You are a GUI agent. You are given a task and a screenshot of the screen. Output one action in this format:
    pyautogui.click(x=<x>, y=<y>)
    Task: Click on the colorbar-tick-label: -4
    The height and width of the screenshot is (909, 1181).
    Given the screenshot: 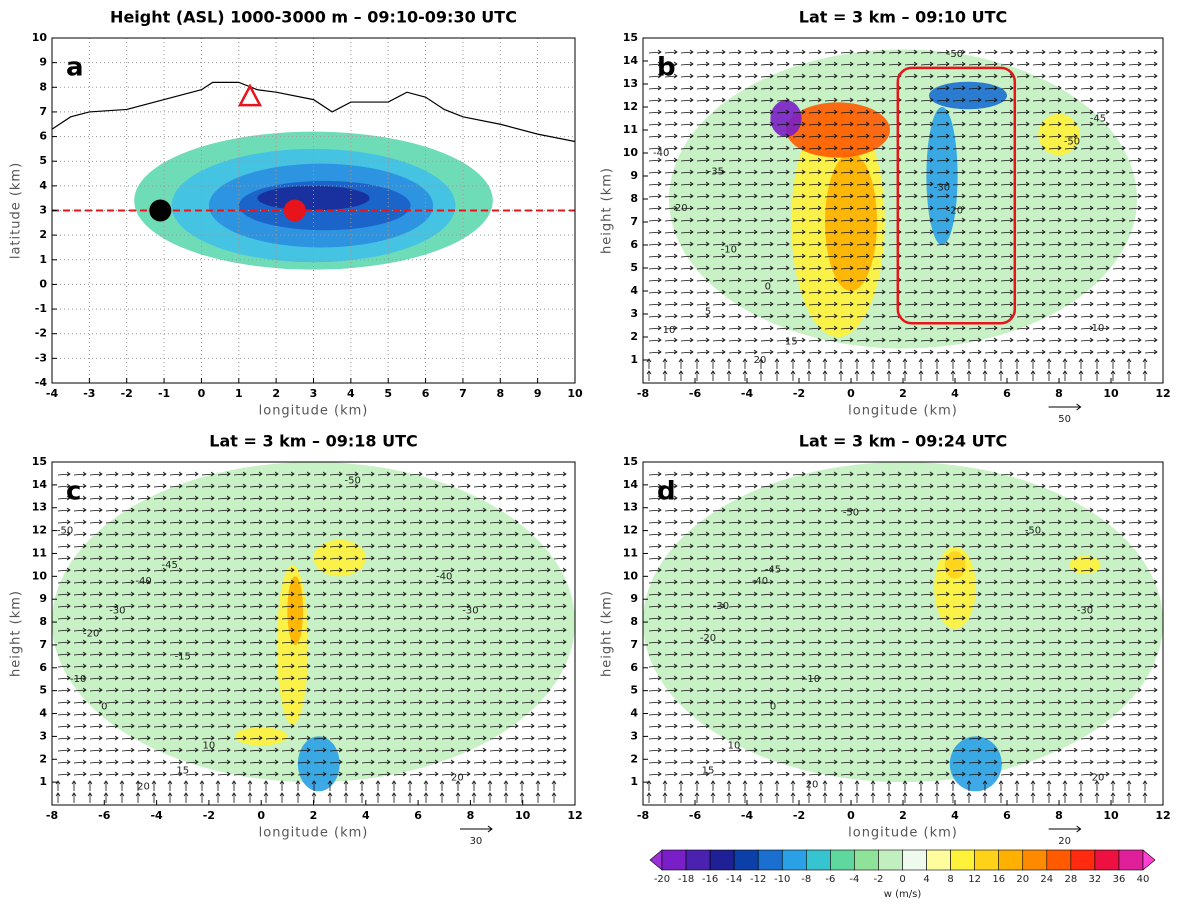 What is the action you would take?
    pyautogui.click(x=854, y=879)
    